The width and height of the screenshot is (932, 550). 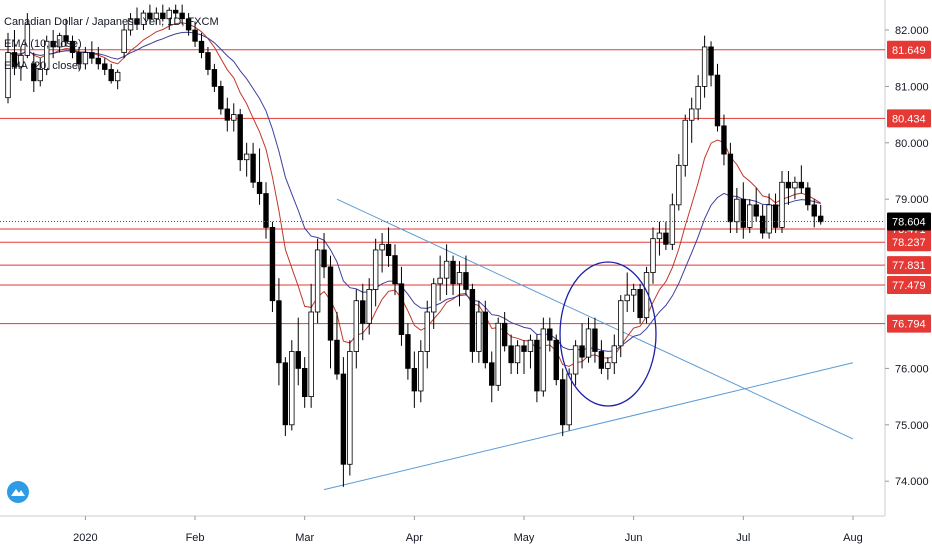 What do you see at coordinates (909, 266) in the screenshot?
I see `level-price-tag: 77.831` at bounding box center [909, 266].